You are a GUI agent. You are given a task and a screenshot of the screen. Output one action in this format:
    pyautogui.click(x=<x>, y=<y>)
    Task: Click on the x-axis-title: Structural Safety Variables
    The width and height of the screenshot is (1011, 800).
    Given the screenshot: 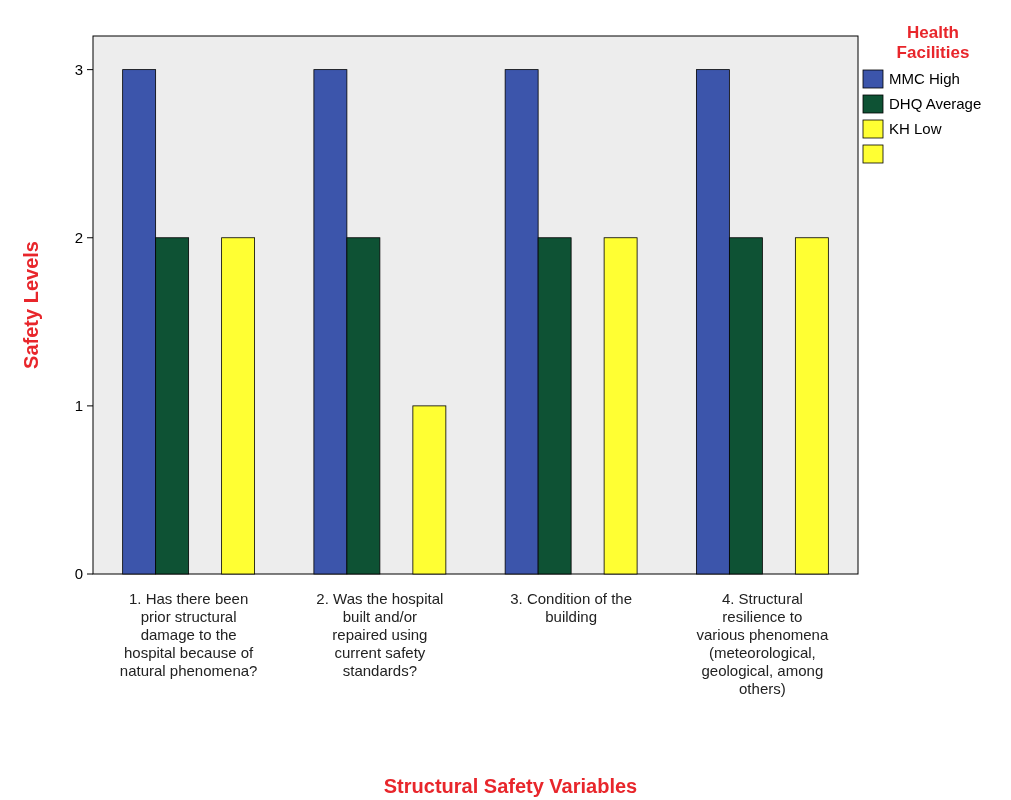 What is the action you would take?
    pyautogui.click(x=510, y=786)
    